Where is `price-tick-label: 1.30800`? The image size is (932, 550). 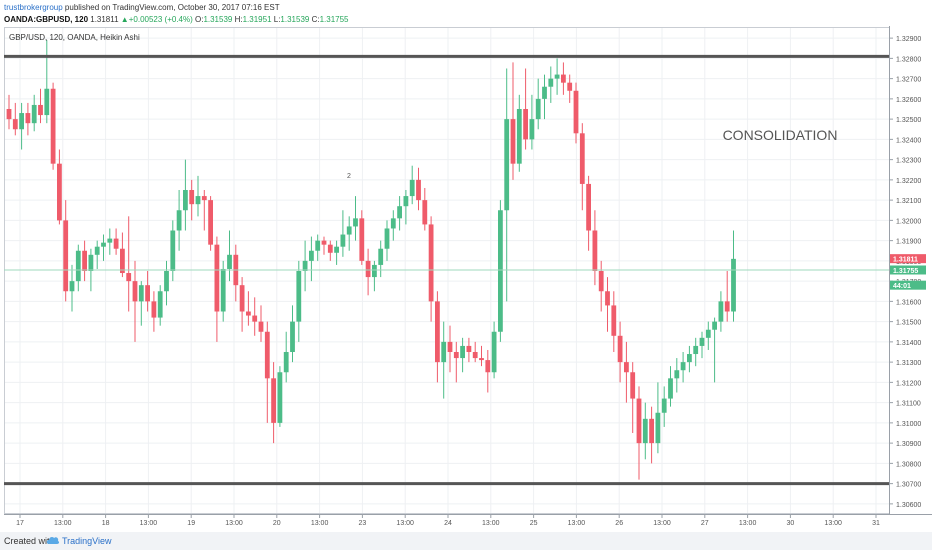
price-tick-label: 1.30800 is located at coordinates (908, 464).